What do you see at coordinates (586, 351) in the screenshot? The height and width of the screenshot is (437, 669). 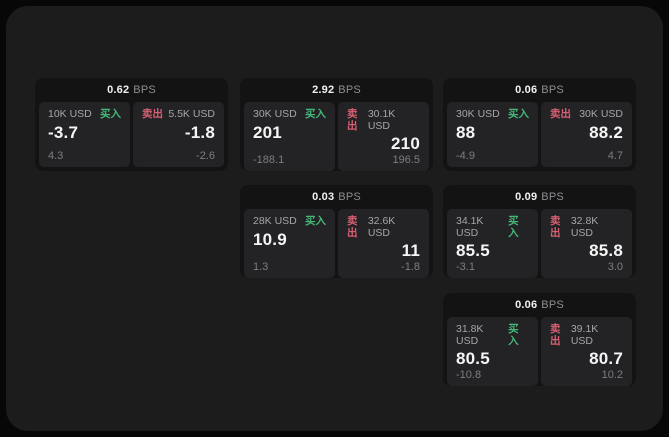 I see `sell-quote-panel: 卖出 39.1K USD 80.7 10.2` at bounding box center [586, 351].